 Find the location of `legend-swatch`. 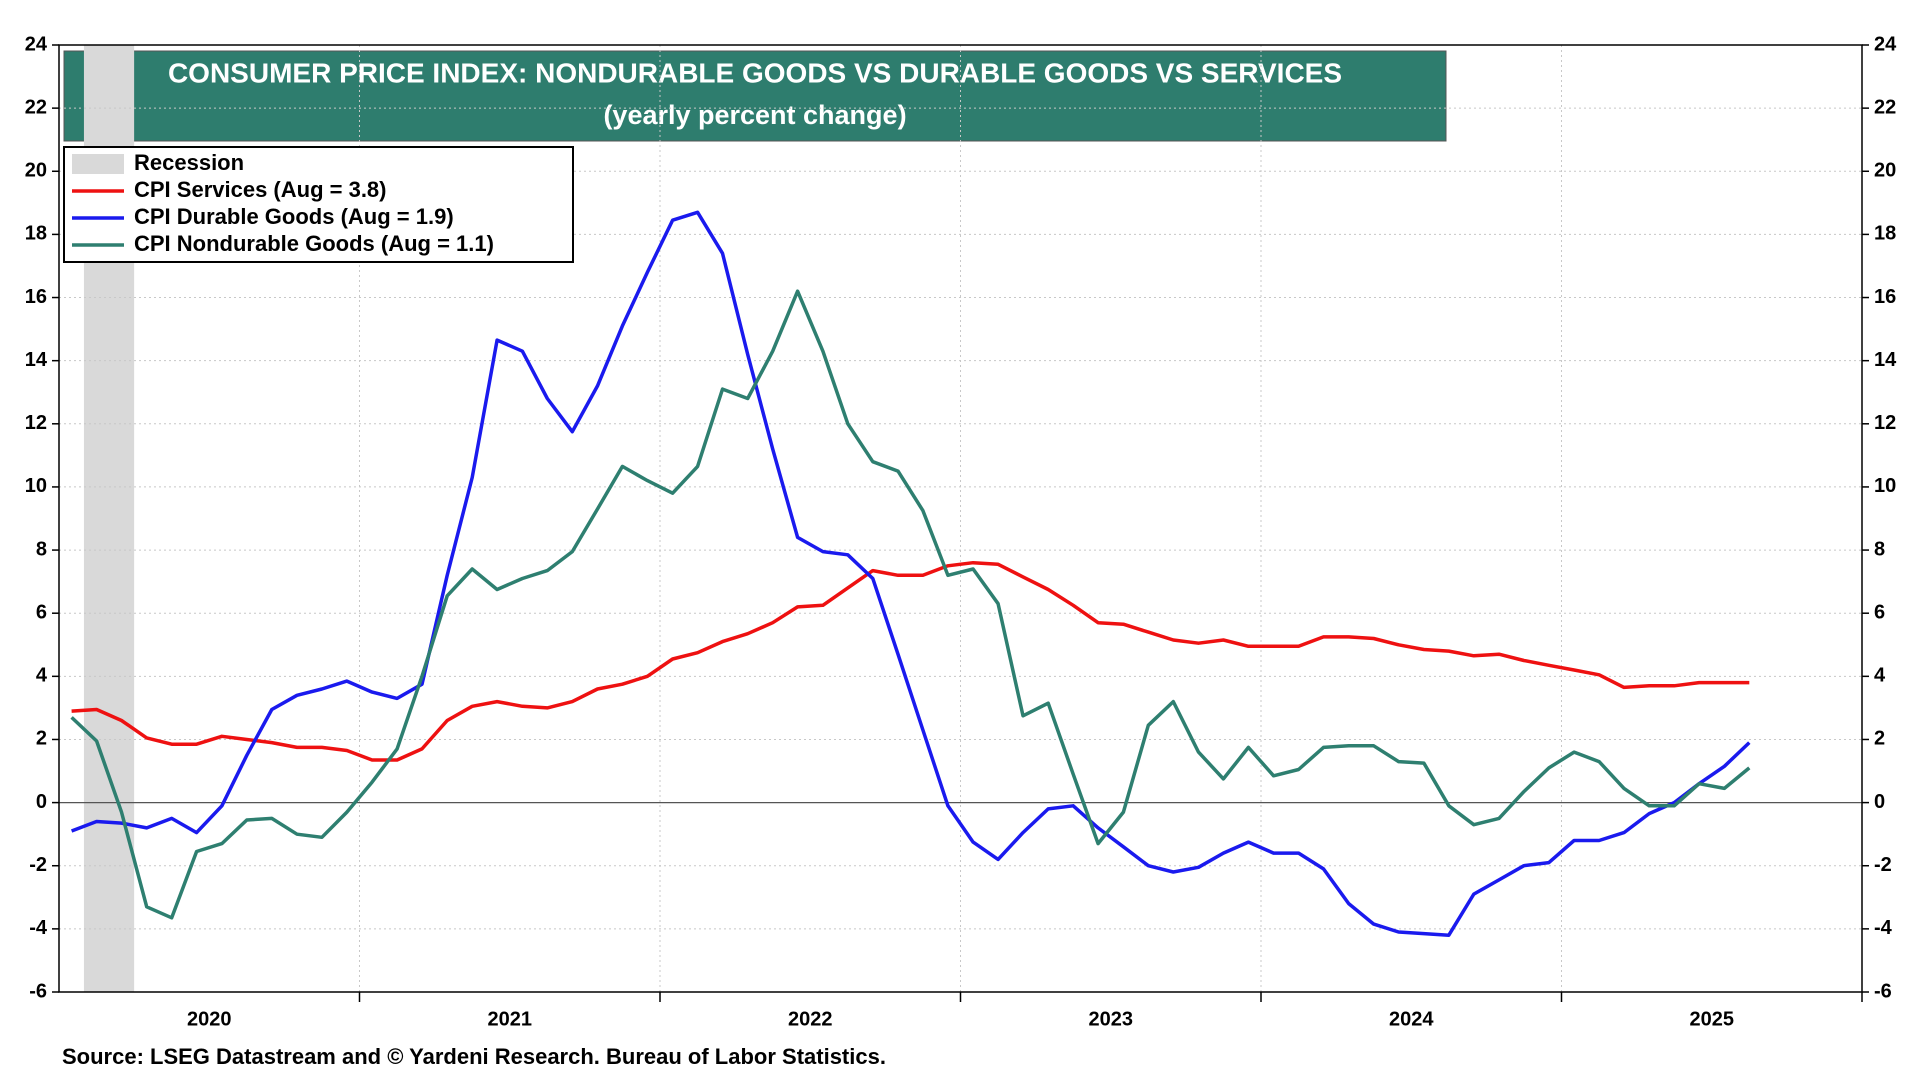

legend-swatch is located at coordinates (98, 164).